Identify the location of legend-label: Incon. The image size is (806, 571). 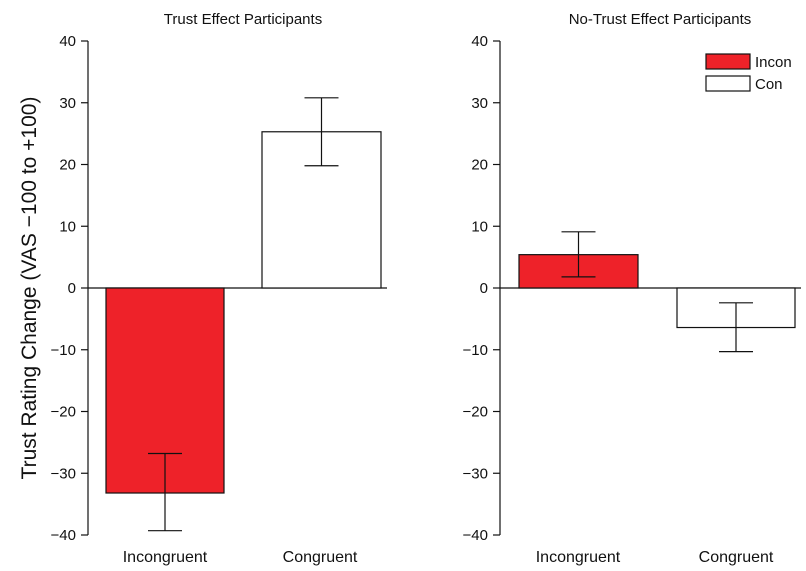
(773, 62).